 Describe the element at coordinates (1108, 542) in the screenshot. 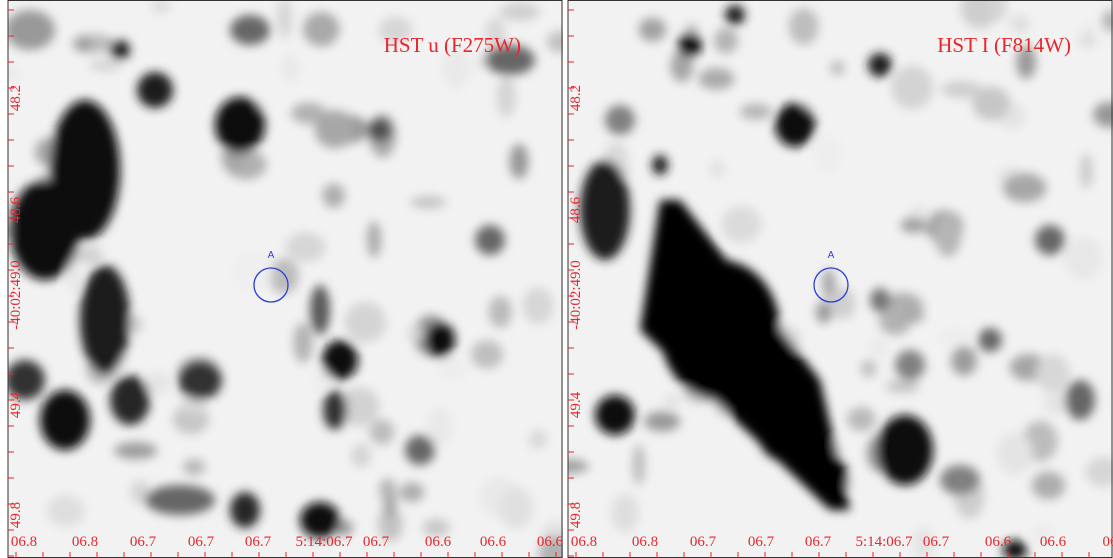

I see `x-axis-label: 06` at that location.